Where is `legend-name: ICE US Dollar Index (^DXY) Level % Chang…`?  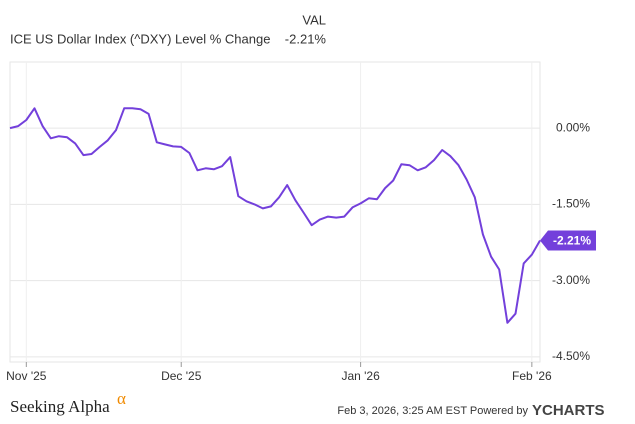 legend-name: ICE US Dollar Index (^DXY) Level % Chang… is located at coordinates (140, 38).